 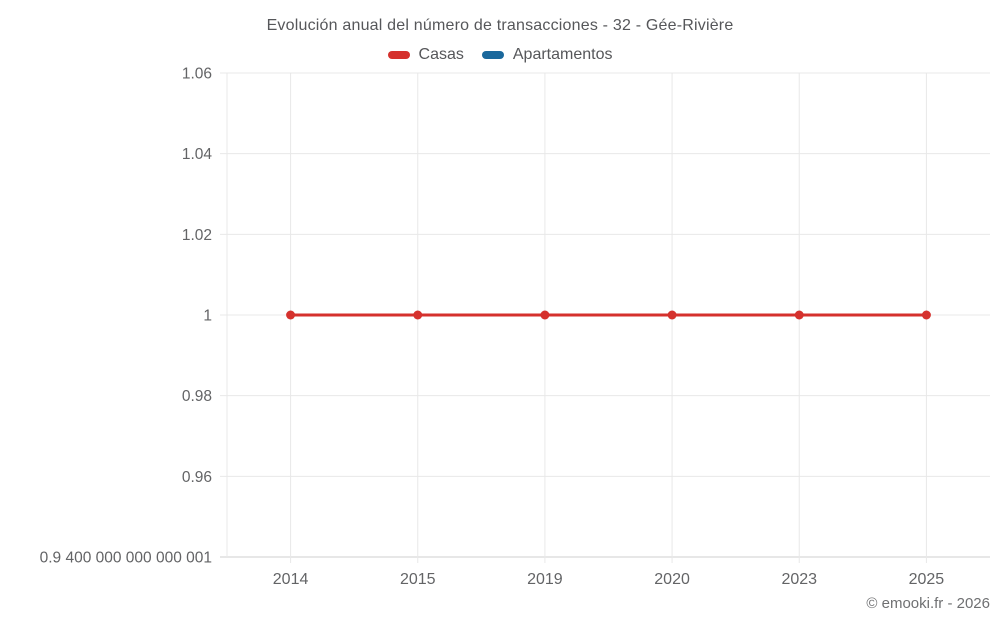 I want to click on legend-label-casas: Casas, so click(x=441, y=54).